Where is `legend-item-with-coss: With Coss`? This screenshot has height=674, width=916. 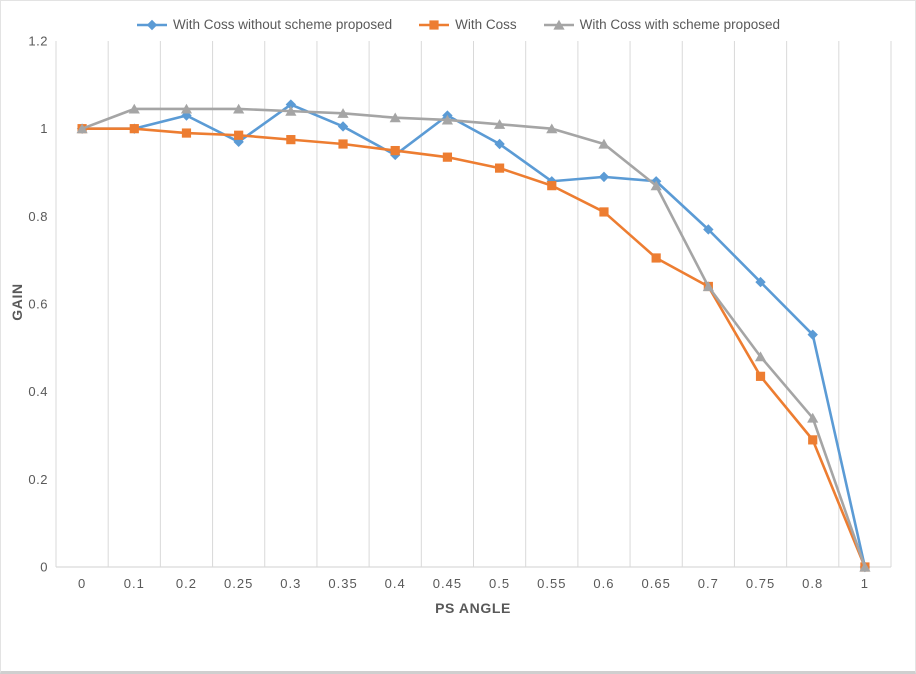
legend-item-with-coss: With Coss is located at coordinates (467, 24).